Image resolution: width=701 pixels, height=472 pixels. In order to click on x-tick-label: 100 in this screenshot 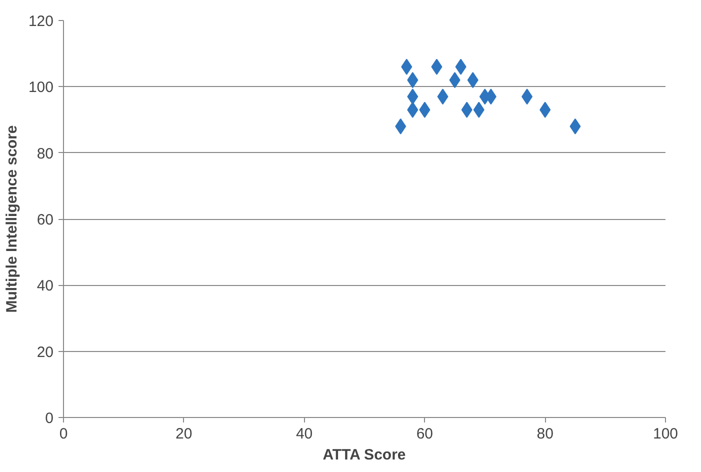, I will do `click(665, 434)`.